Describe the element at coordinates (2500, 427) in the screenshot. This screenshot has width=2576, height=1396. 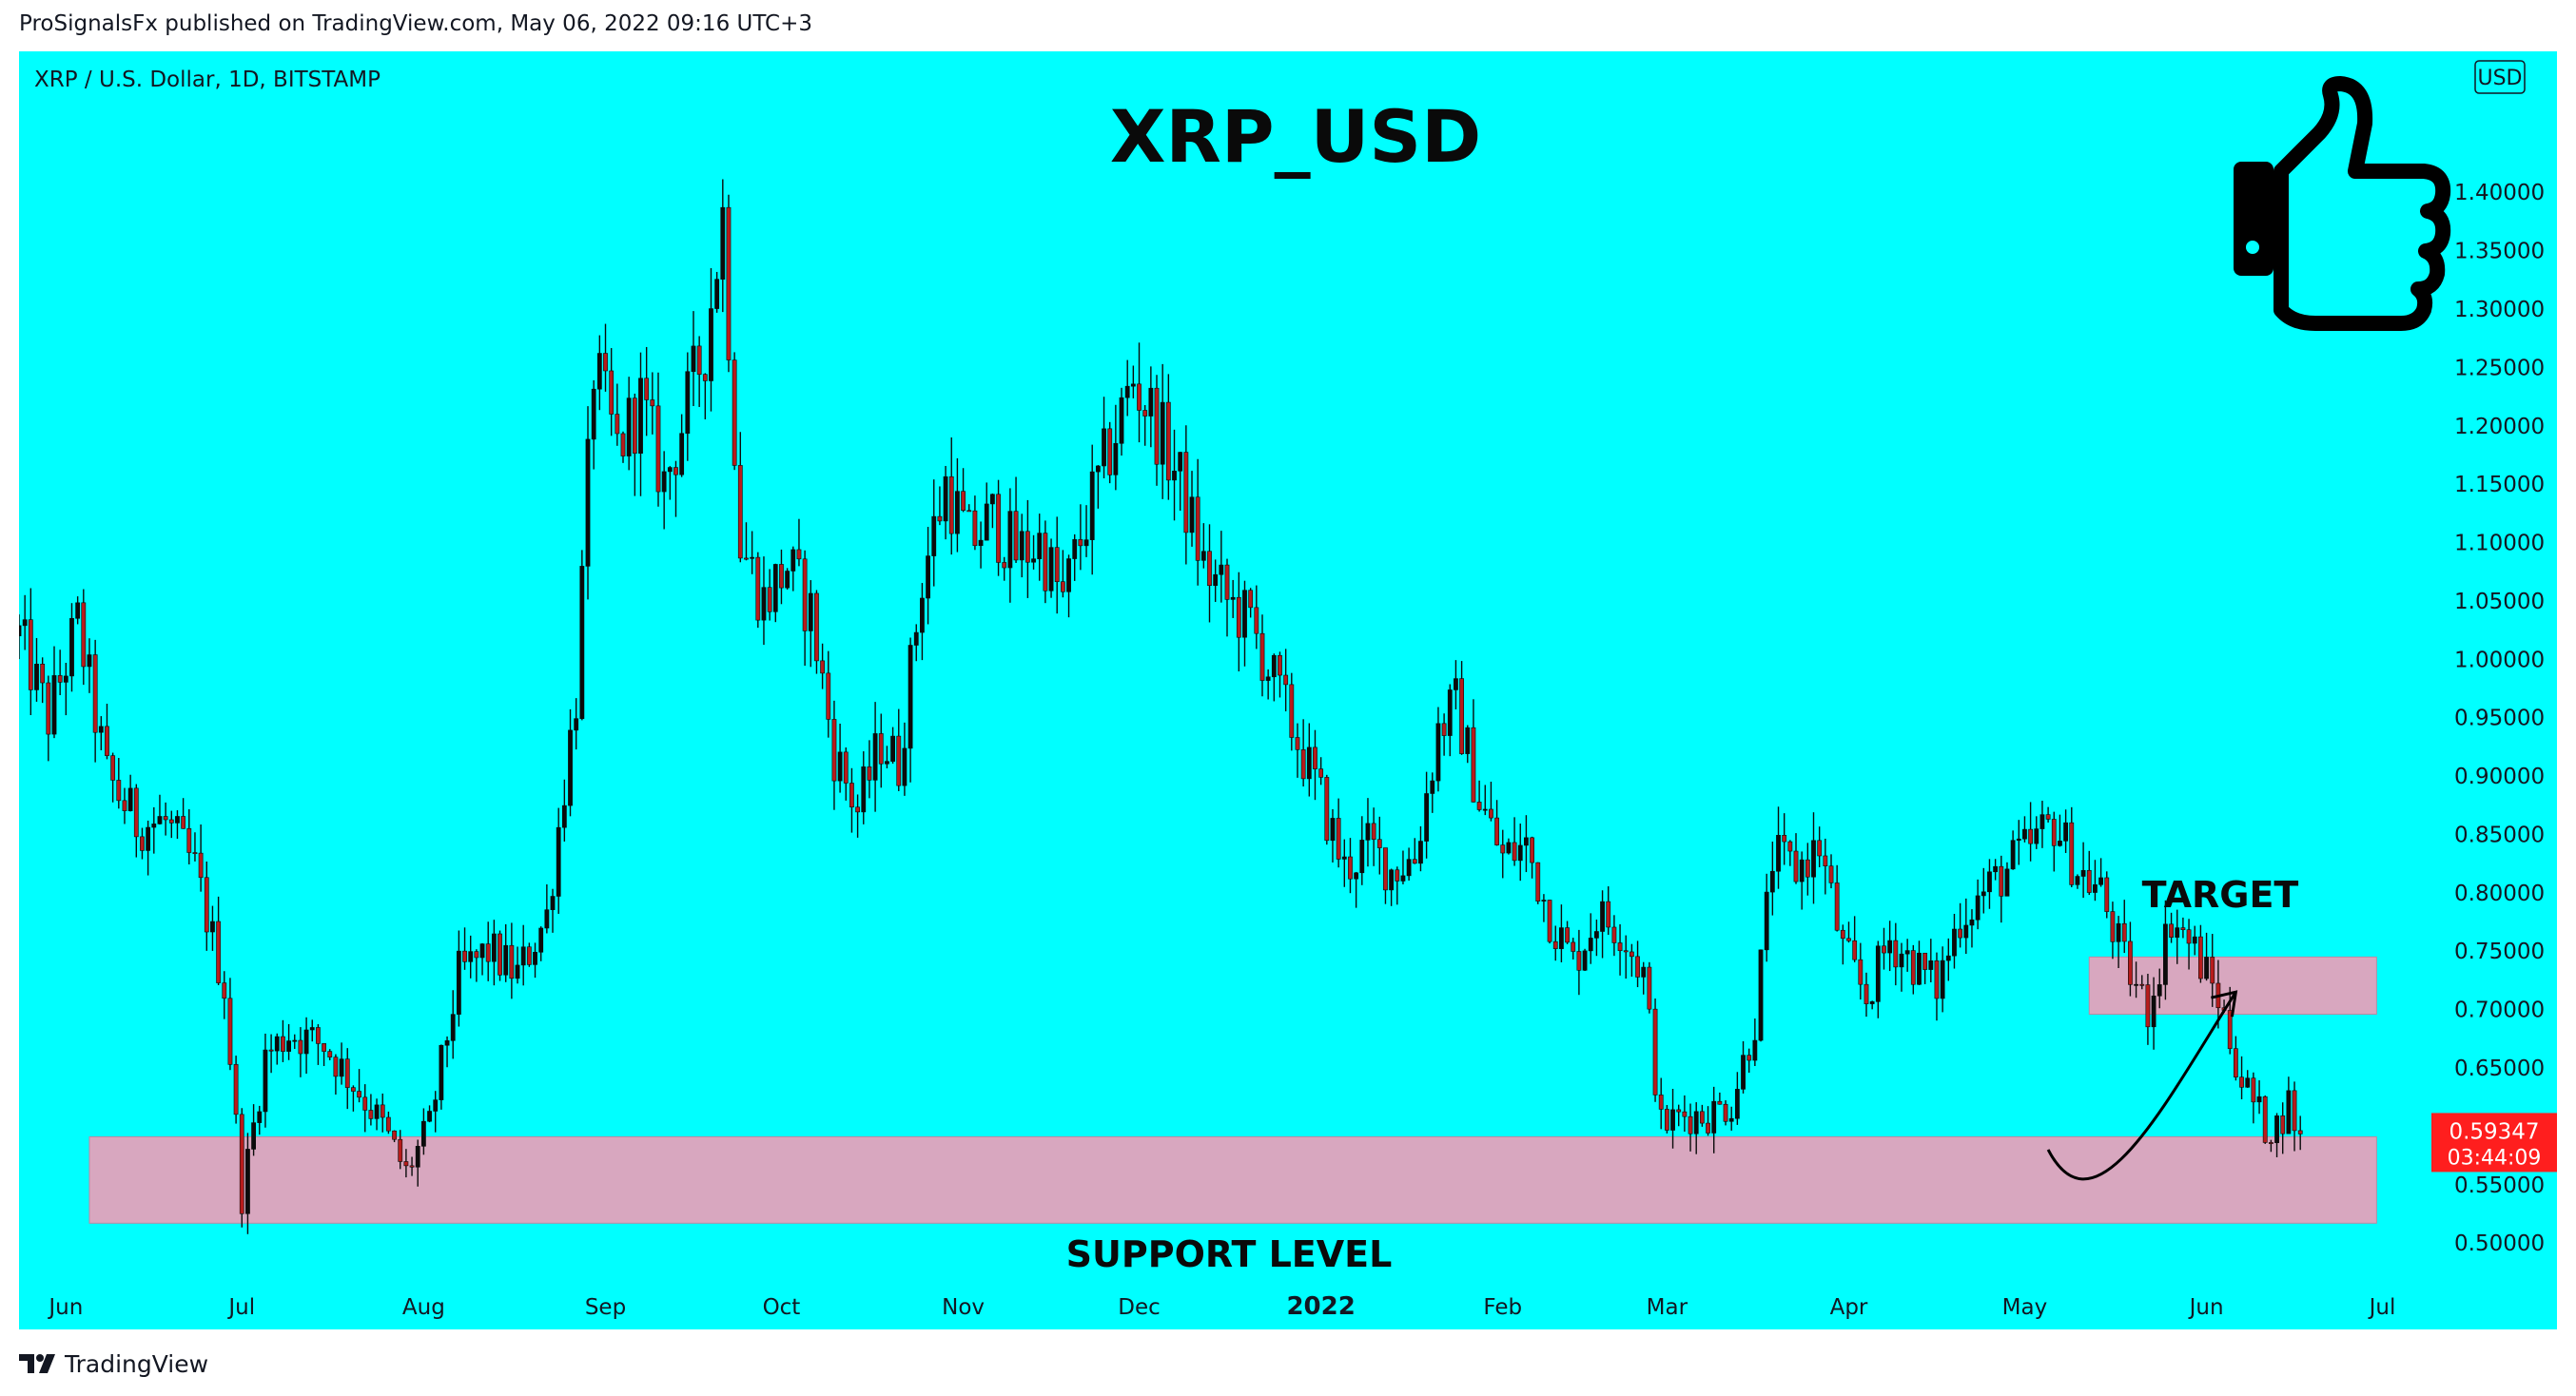
I see `price-tick-label: 1.20000` at that location.